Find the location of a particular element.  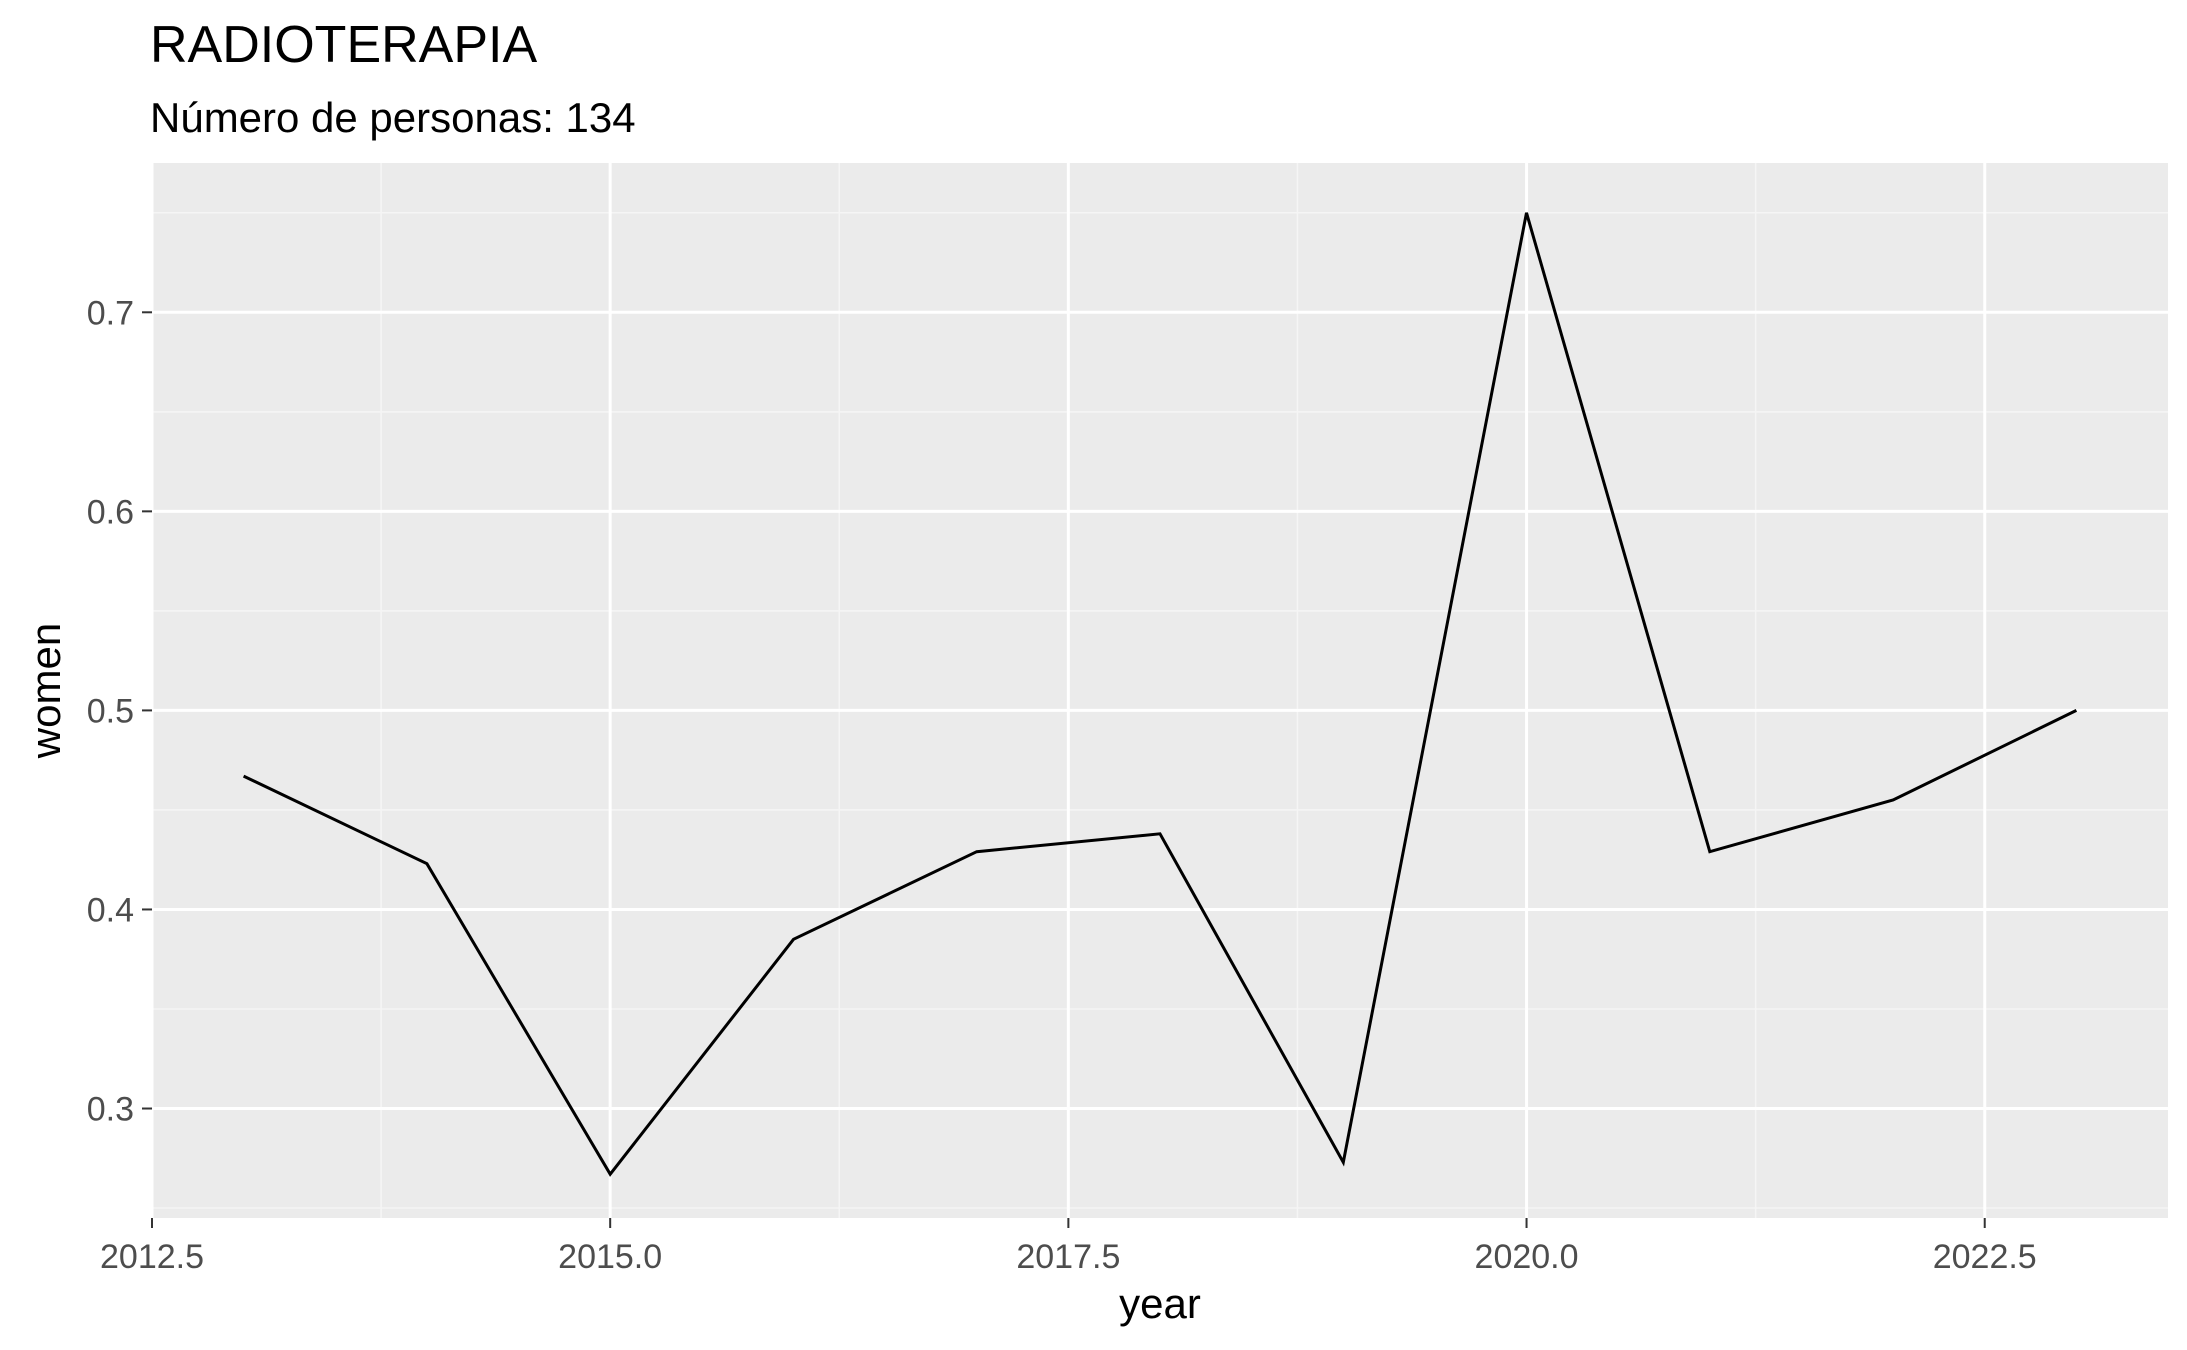

x-tick-label: 2015.0 is located at coordinates (610, 1257).